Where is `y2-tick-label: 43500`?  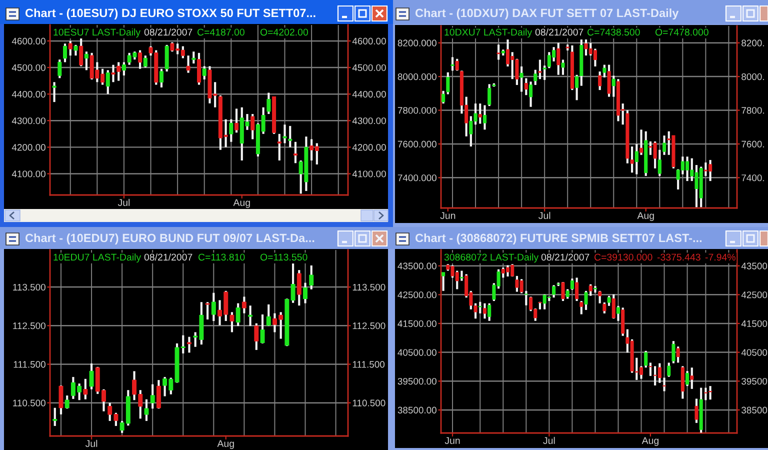 y2-tick-label: 43500 is located at coordinates (754, 266).